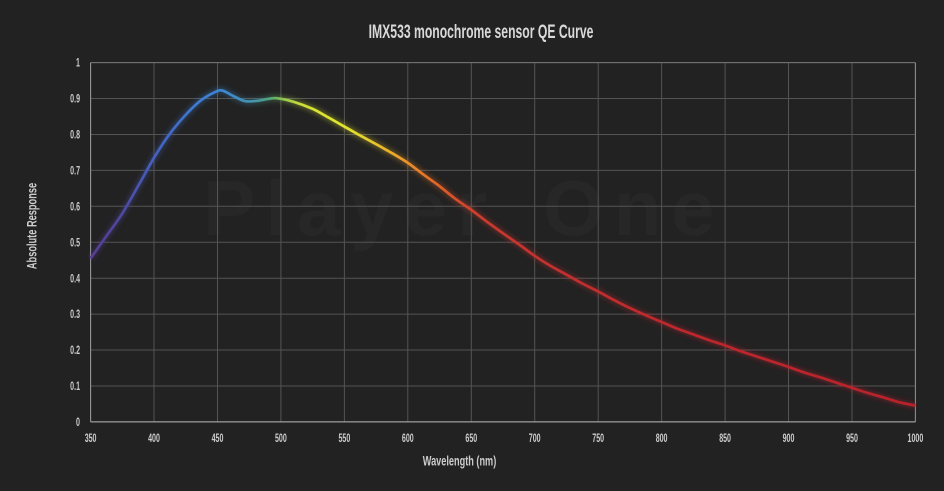 The image size is (944, 491). What do you see at coordinates (916, 438) in the screenshot?
I see `svg-text: 1000` at bounding box center [916, 438].